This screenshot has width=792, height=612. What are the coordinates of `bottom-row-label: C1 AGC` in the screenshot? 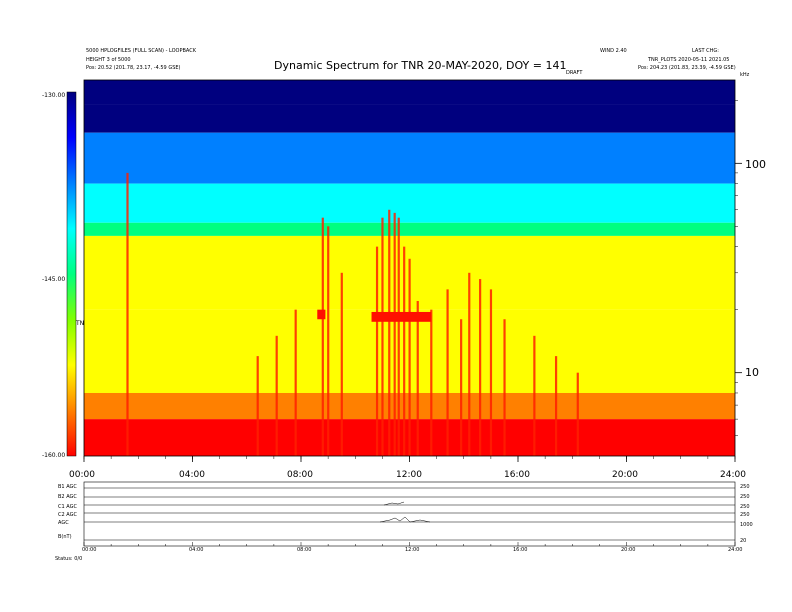 It's located at (67, 507).